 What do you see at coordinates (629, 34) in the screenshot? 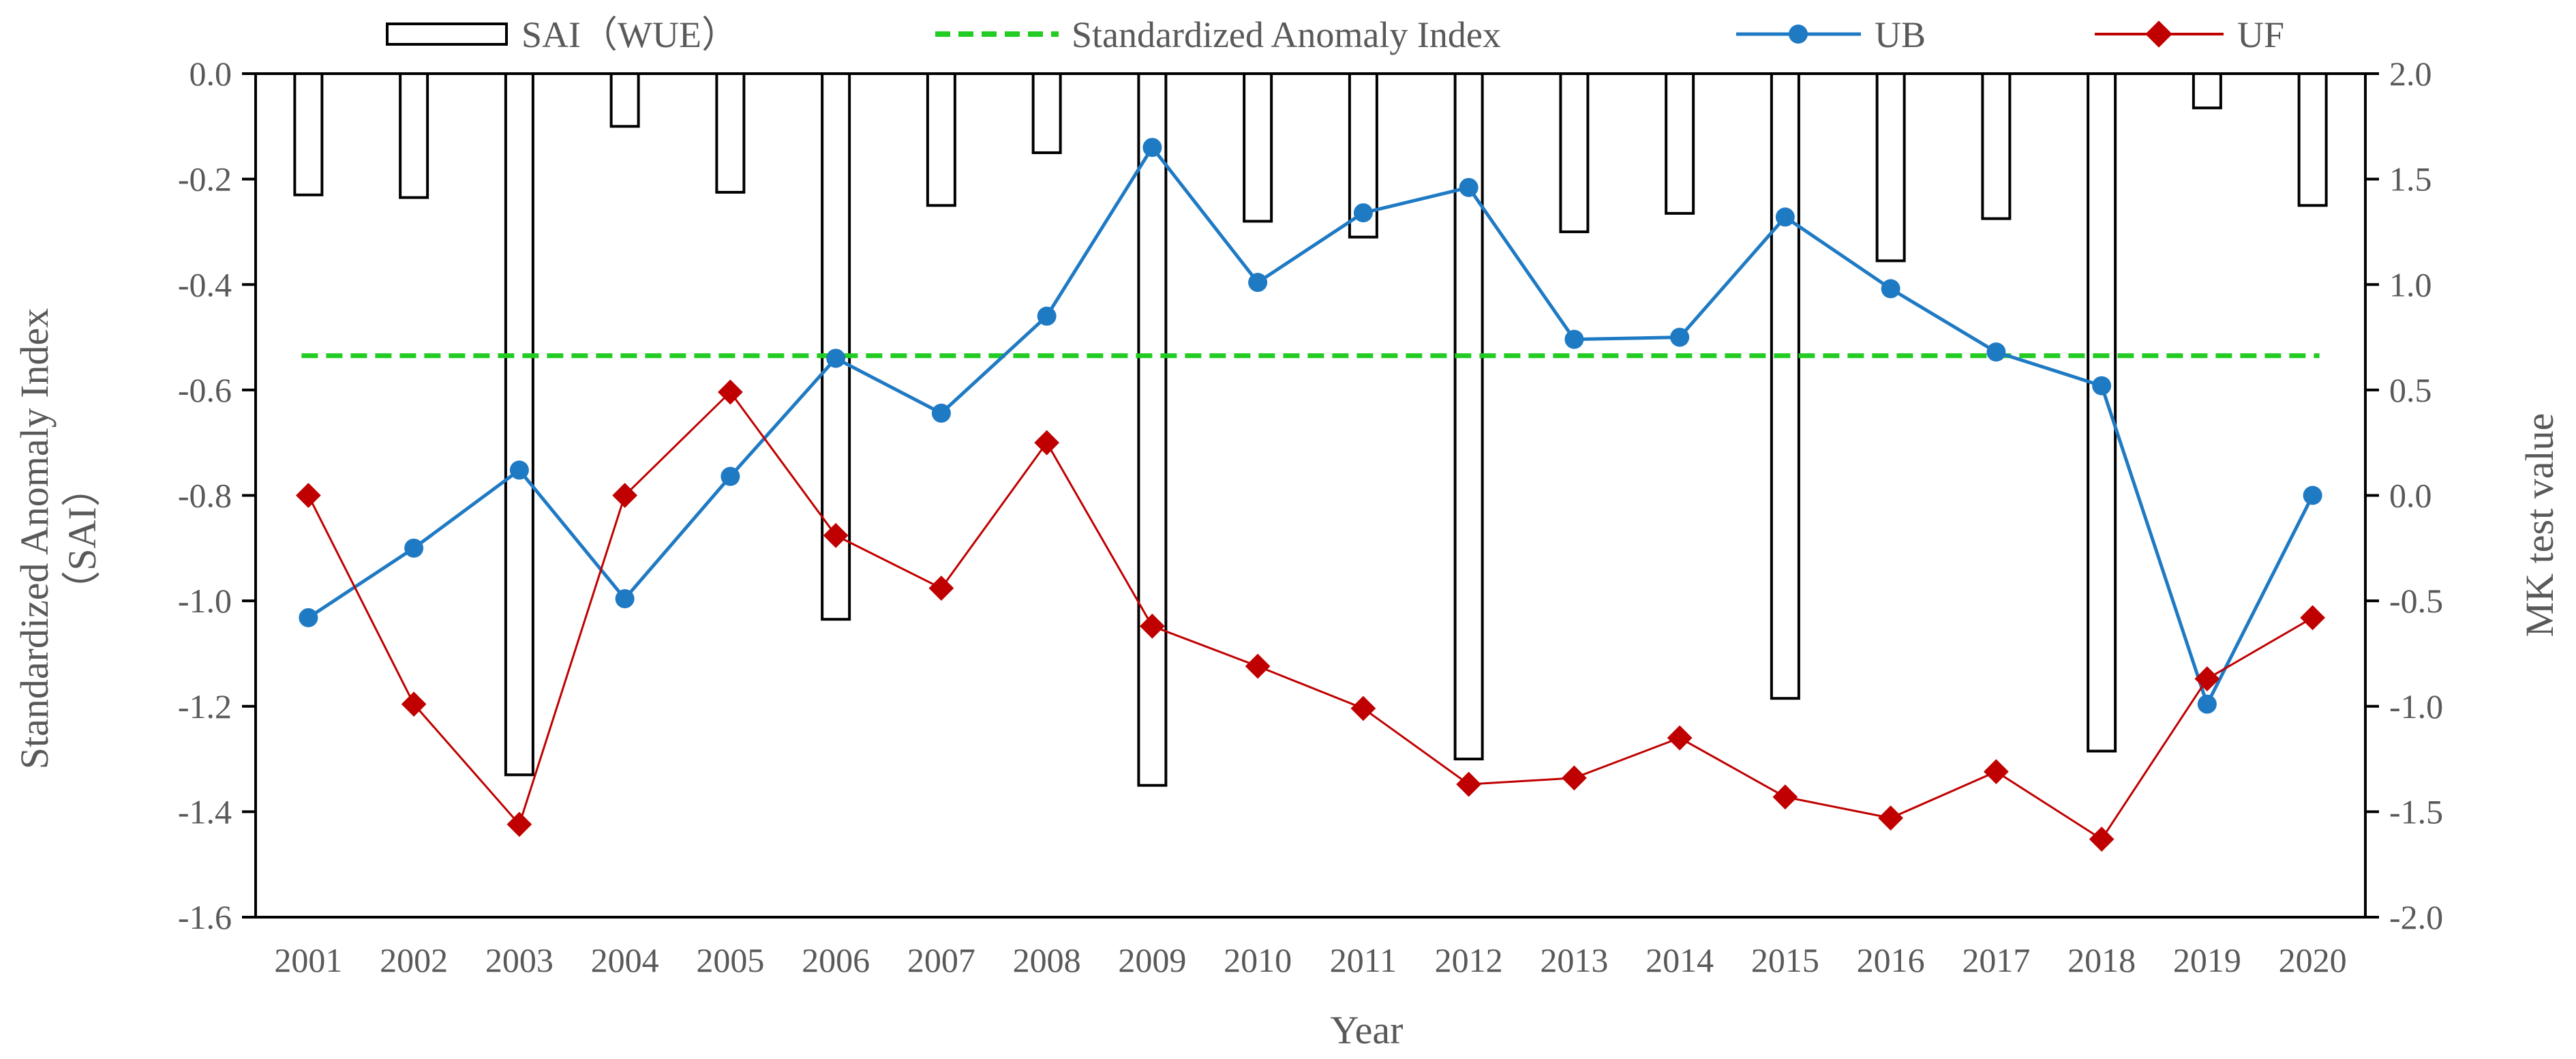
I see `legend-bar-label: SAI（WUE）` at bounding box center [629, 34].